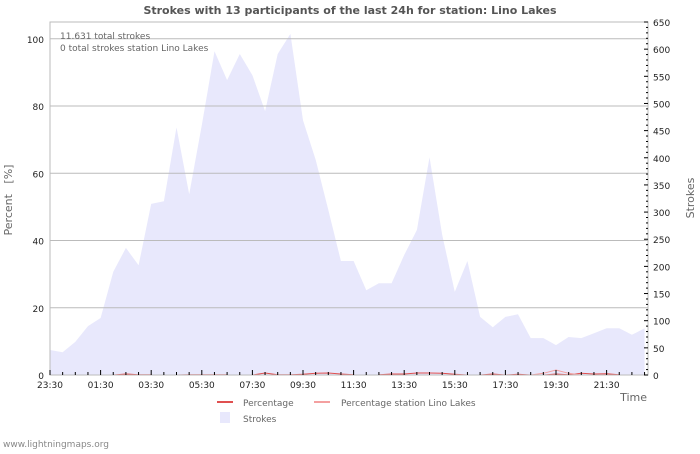 Image resolution: width=700 pixels, height=454 pixels. I want to click on y-right-tick-label: 350, so click(661, 187).